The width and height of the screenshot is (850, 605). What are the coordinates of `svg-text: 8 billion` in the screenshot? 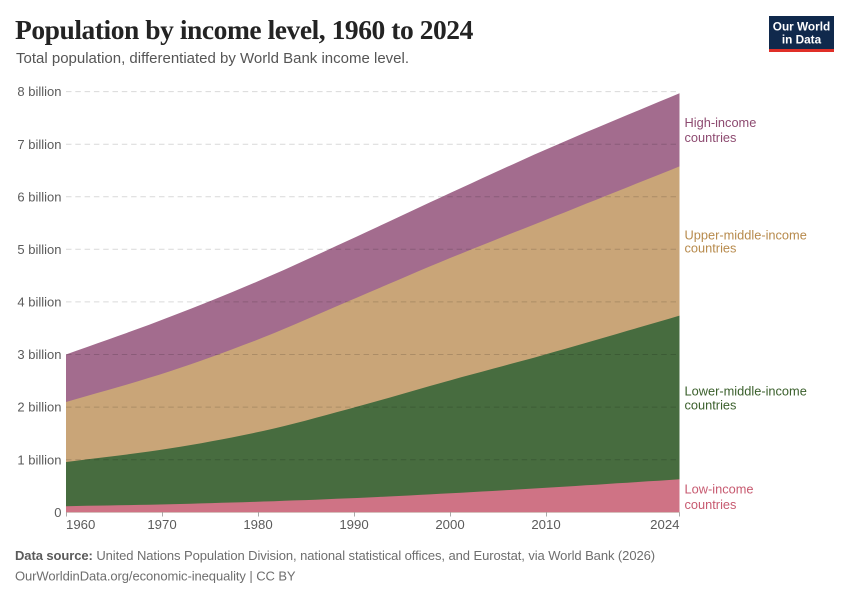 It's located at (39, 91).